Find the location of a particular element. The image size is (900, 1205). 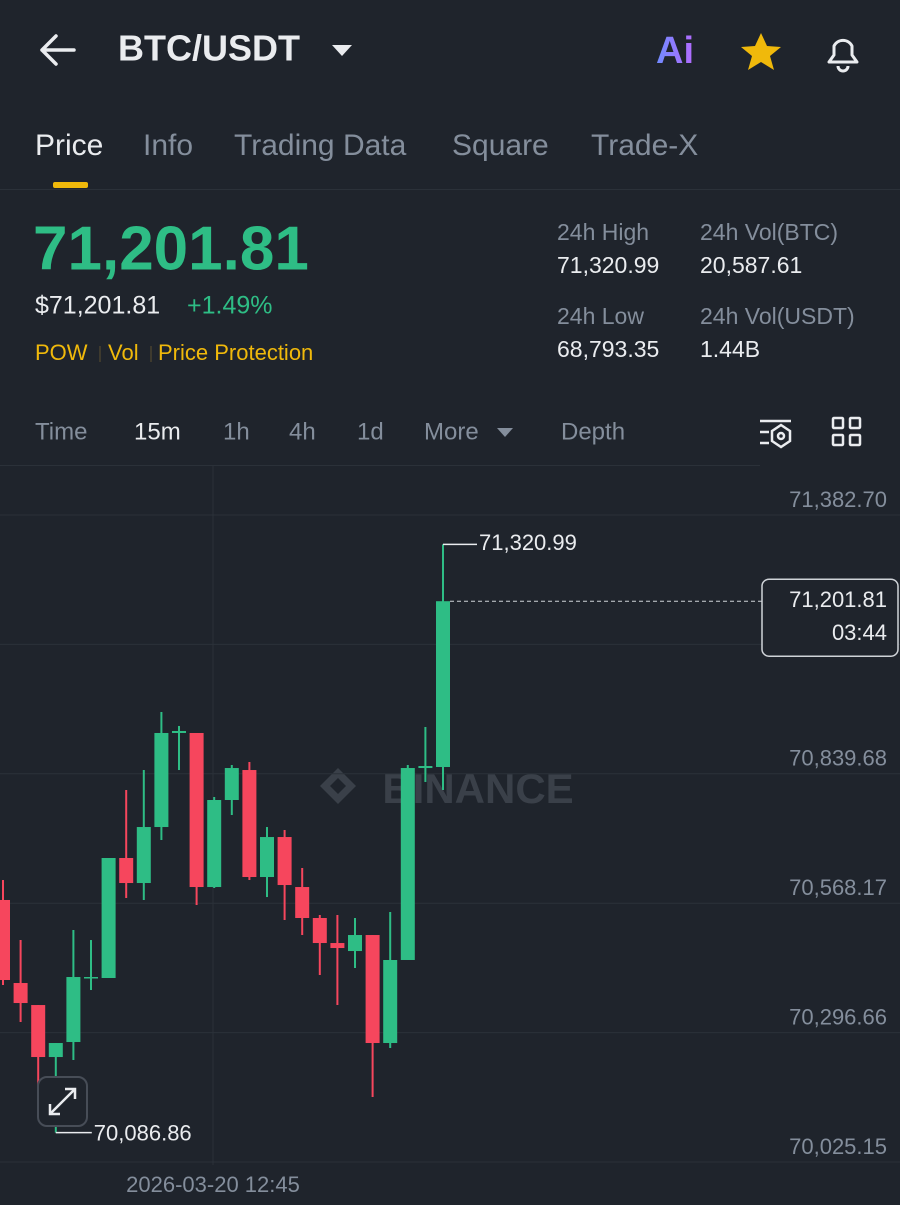

bell-icon is located at coordinates (843, 55).